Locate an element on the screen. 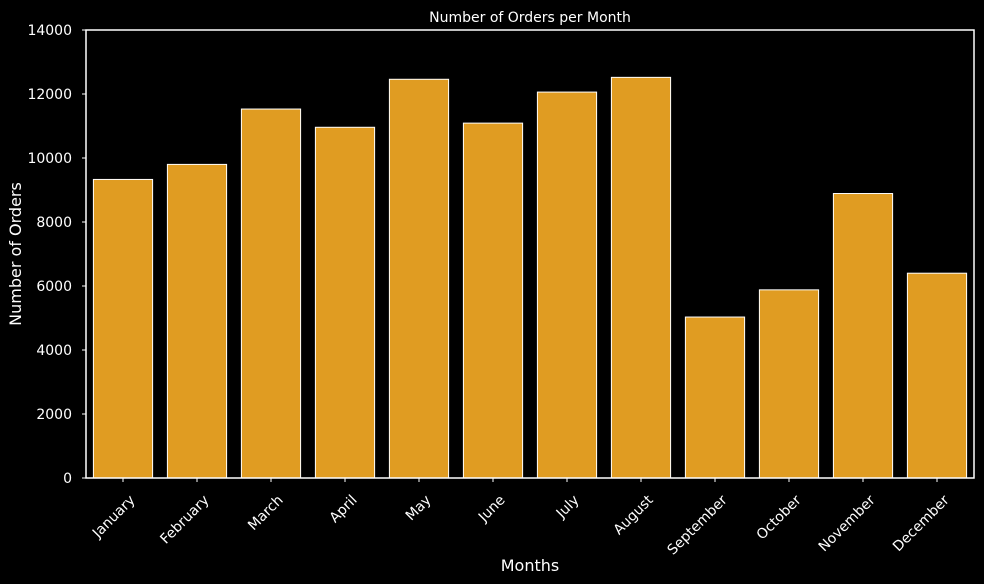 This screenshot has width=984, height=584. y-axis-title: Number of Orders is located at coordinates (15, 254).